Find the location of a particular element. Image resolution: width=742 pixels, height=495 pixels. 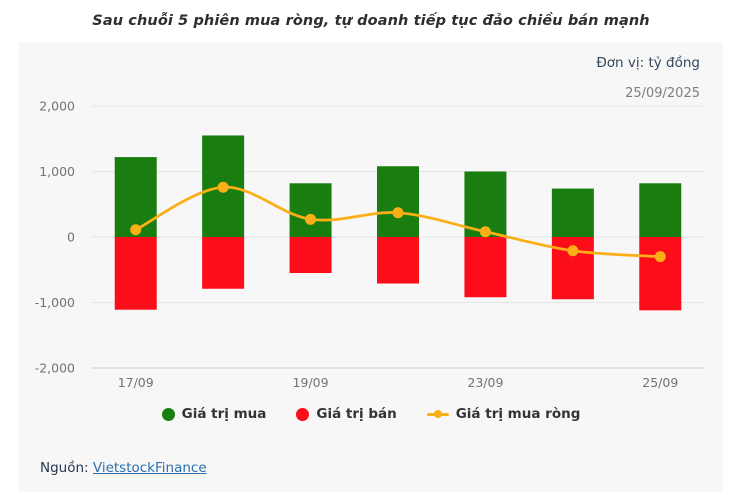

svg-text: -2,000 is located at coordinates (55, 368).